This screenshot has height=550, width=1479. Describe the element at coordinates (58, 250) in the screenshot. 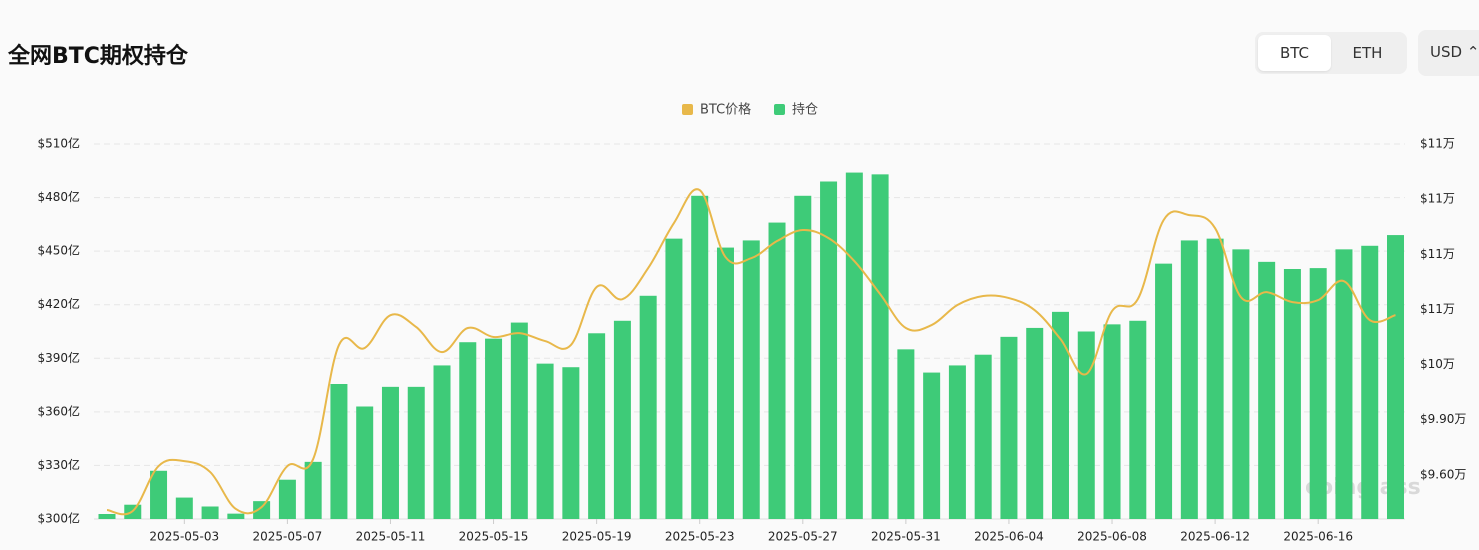

I see `y-tick-label: $450亿` at that location.